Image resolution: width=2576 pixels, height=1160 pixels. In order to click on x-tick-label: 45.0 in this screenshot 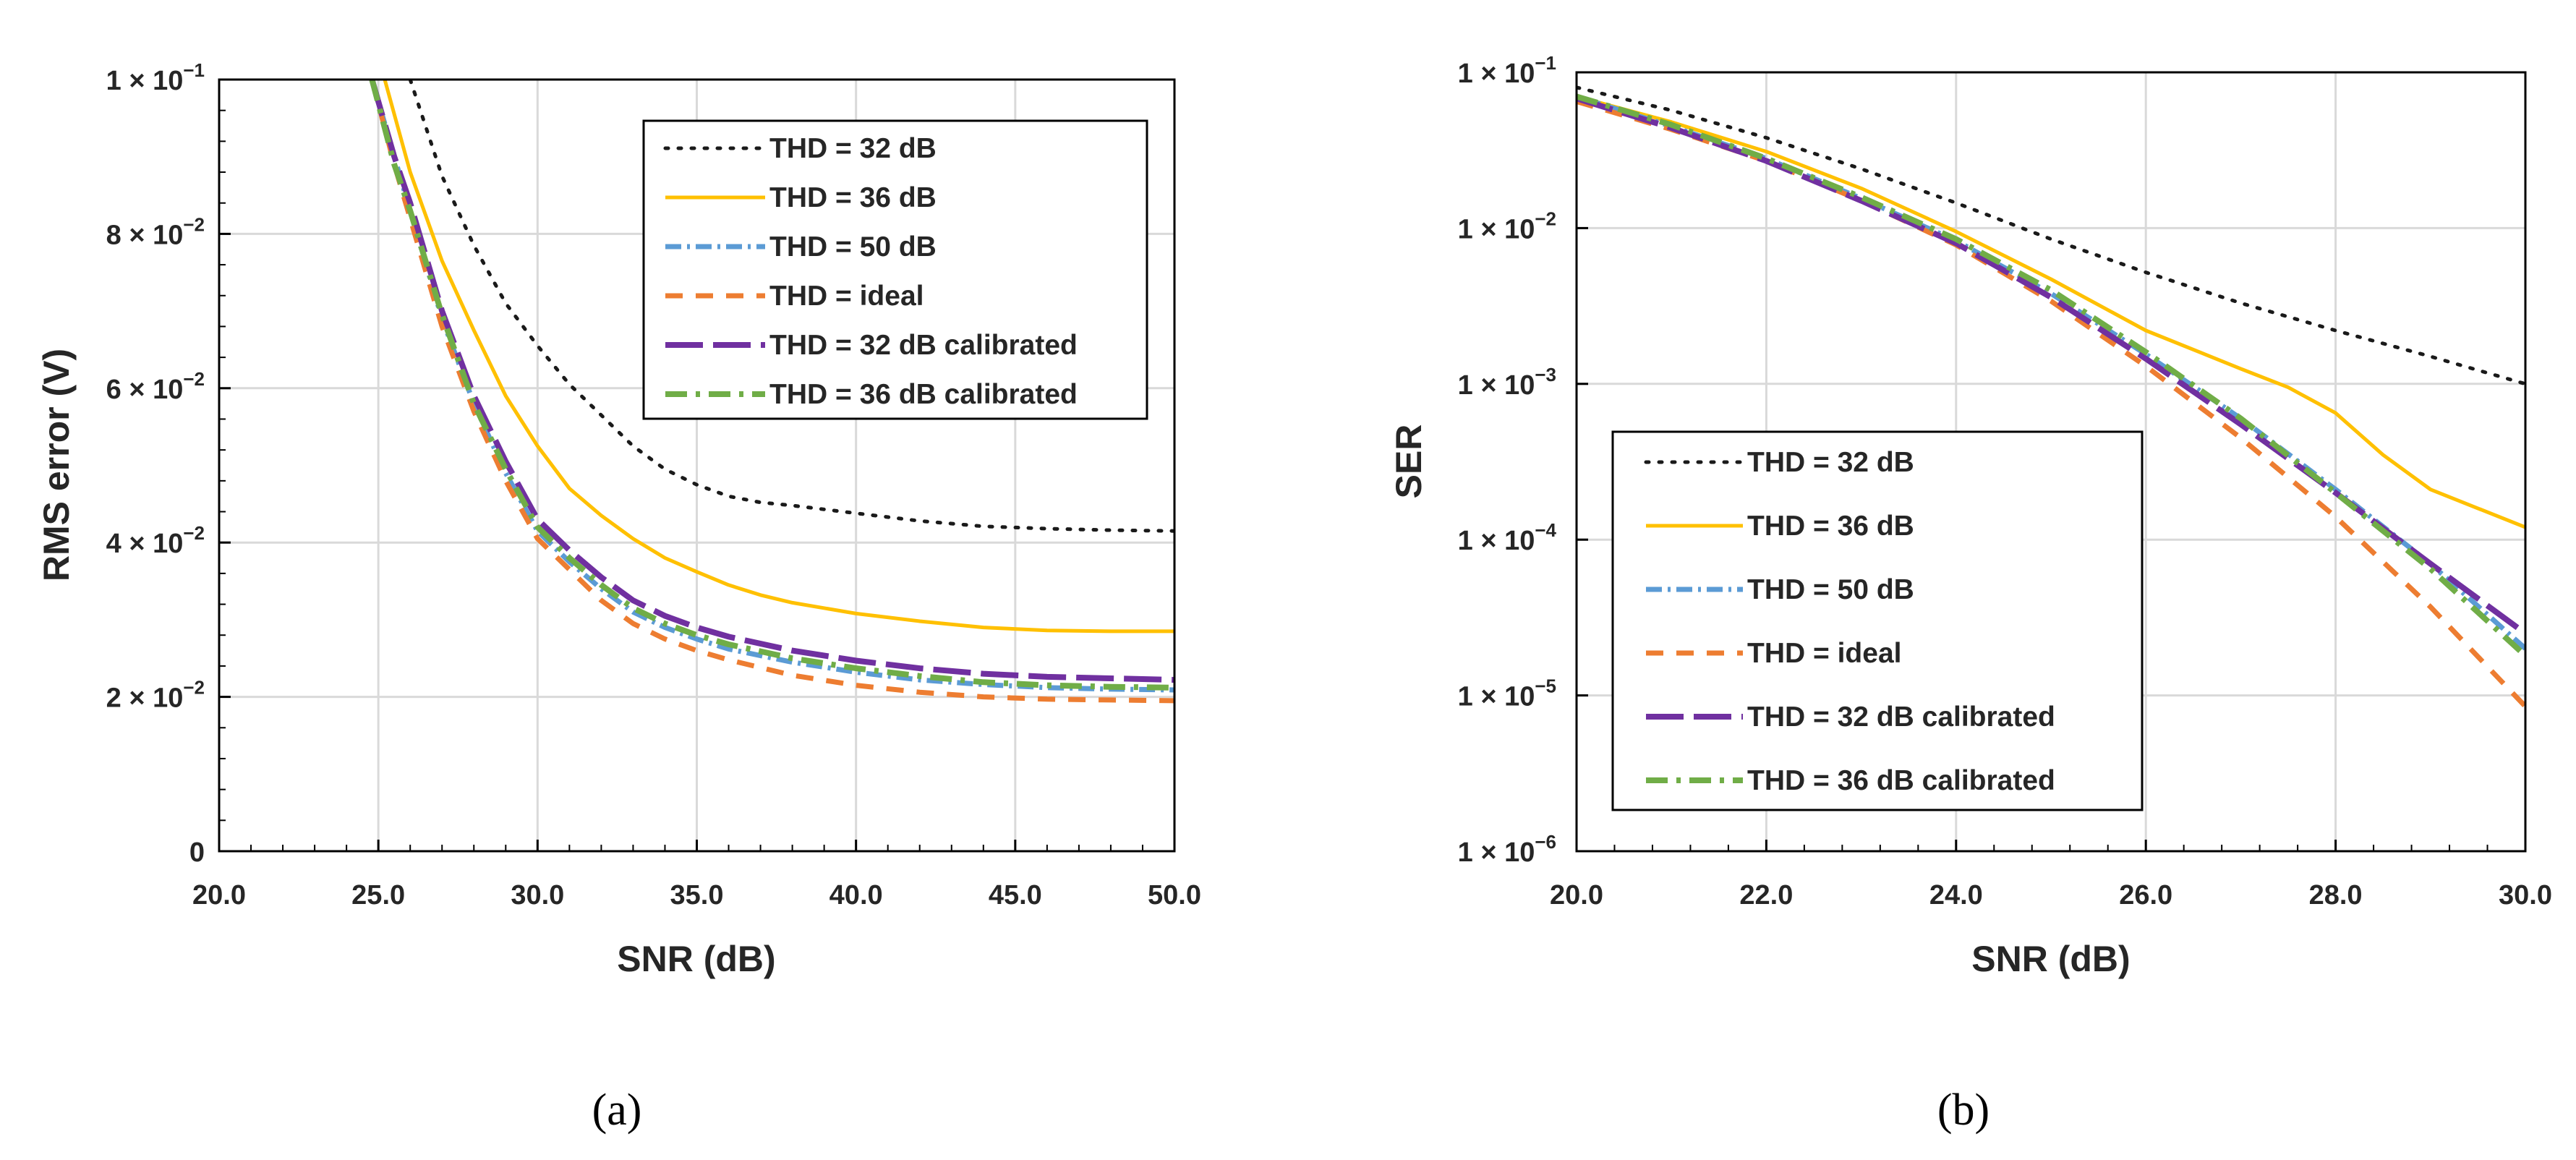, I will do `click(1015, 895)`.